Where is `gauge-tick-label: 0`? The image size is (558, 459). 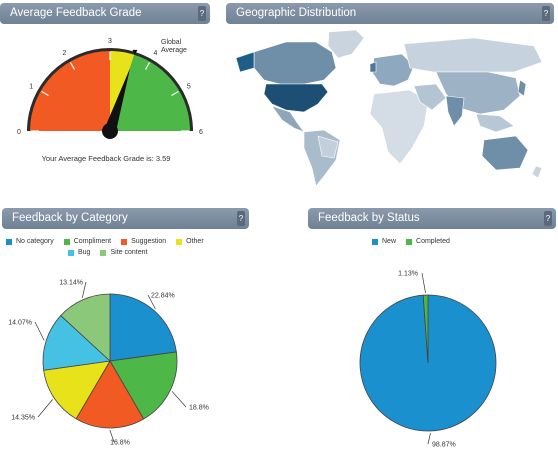 gauge-tick-label: 0 is located at coordinates (19, 132).